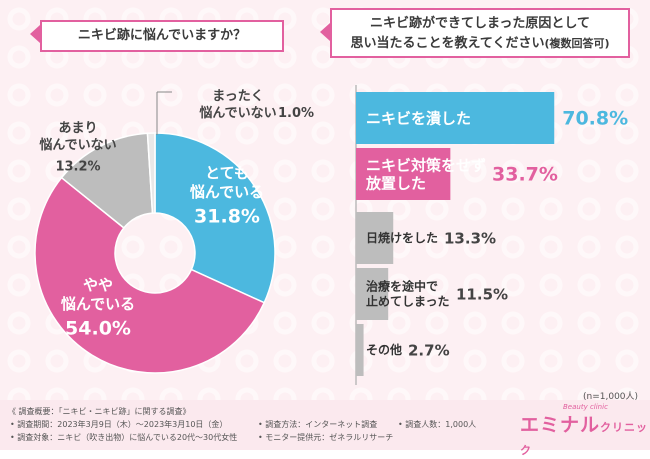 This screenshot has height=459, width=650. What do you see at coordinates (296, 113) in the screenshot?
I see `pie-value-3: 1.0%` at bounding box center [296, 113].